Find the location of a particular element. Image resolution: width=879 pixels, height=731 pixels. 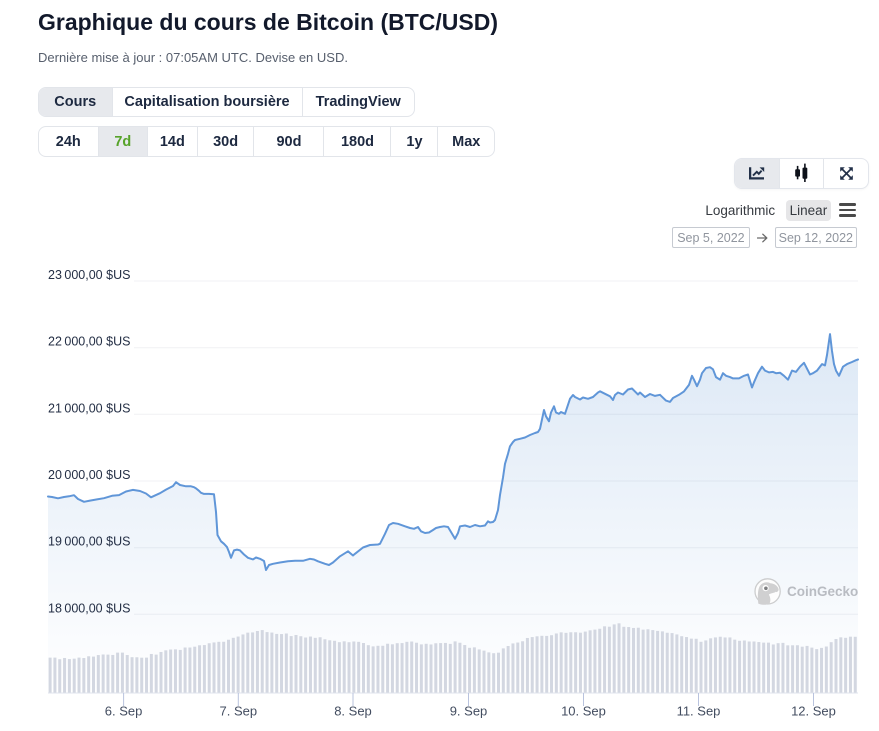

svg-text: 7. Sep is located at coordinates (239, 711).